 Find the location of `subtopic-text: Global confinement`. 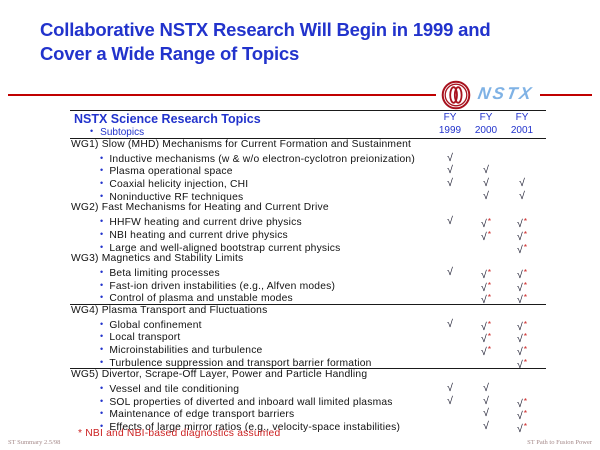

subtopic-text: Global confinement is located at coordinates (155, 325).